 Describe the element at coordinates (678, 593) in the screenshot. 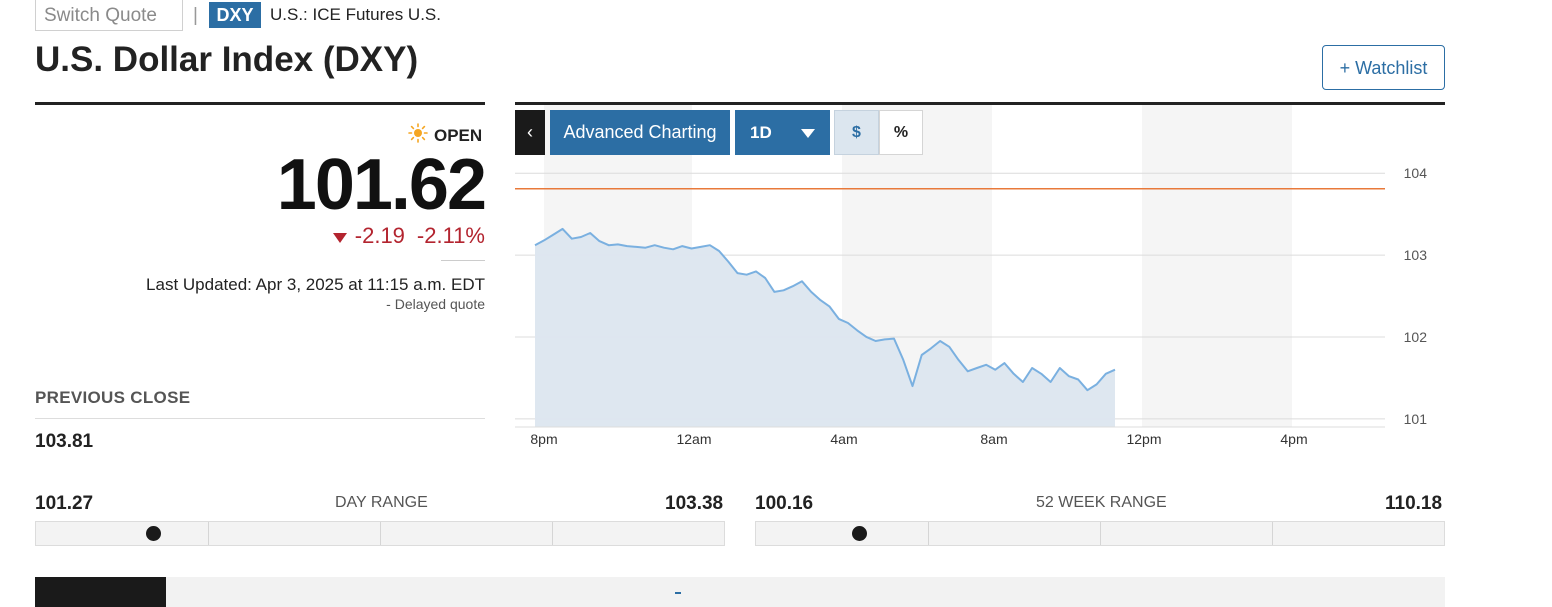

I see `tab-indicator` at that location.